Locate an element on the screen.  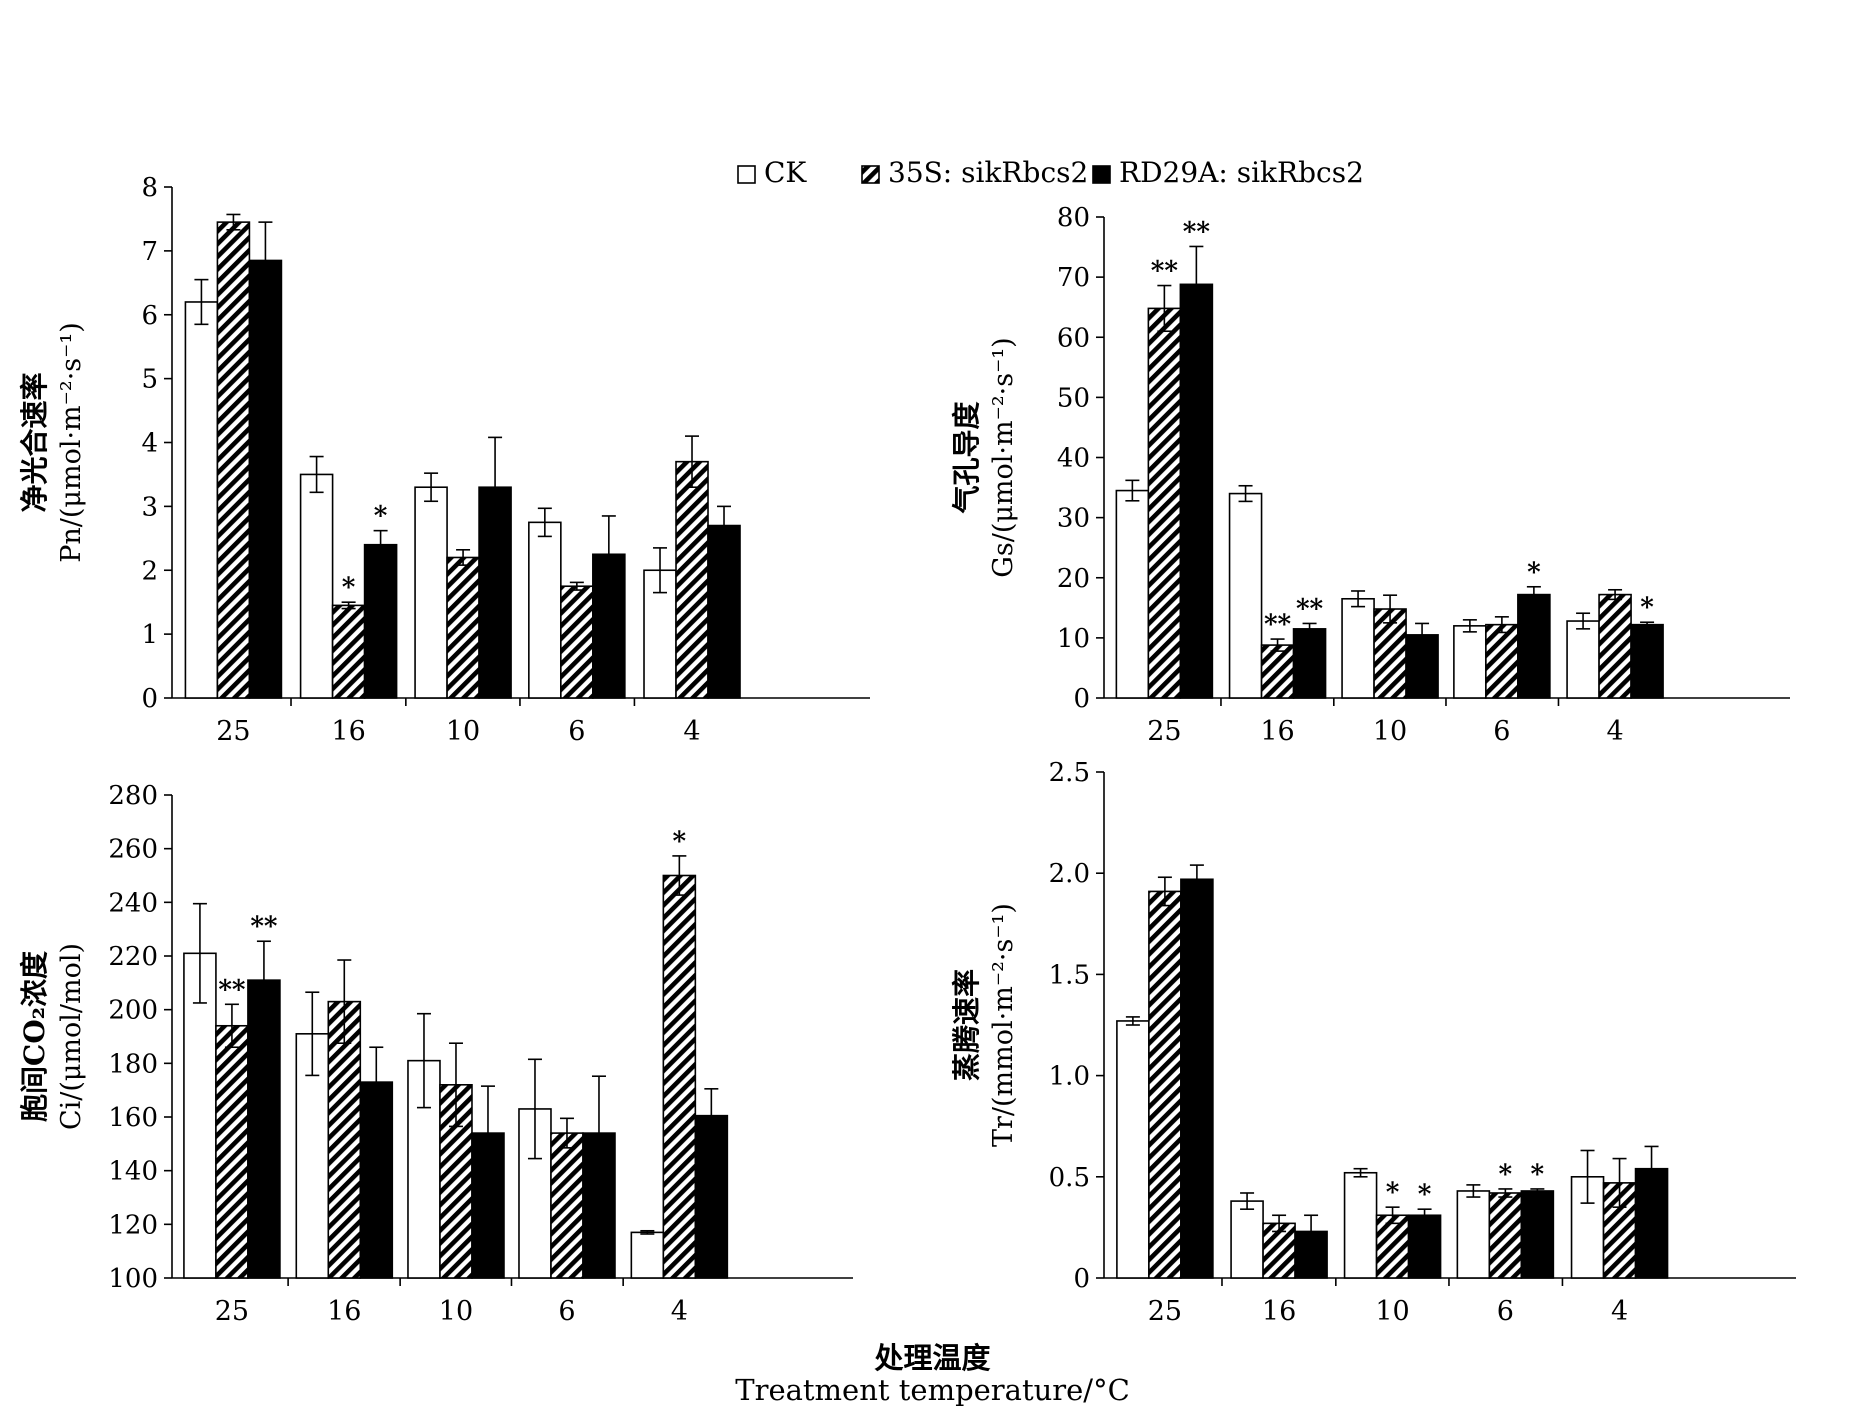
y-tick-label: 240 is located at coordinates (133, 903).